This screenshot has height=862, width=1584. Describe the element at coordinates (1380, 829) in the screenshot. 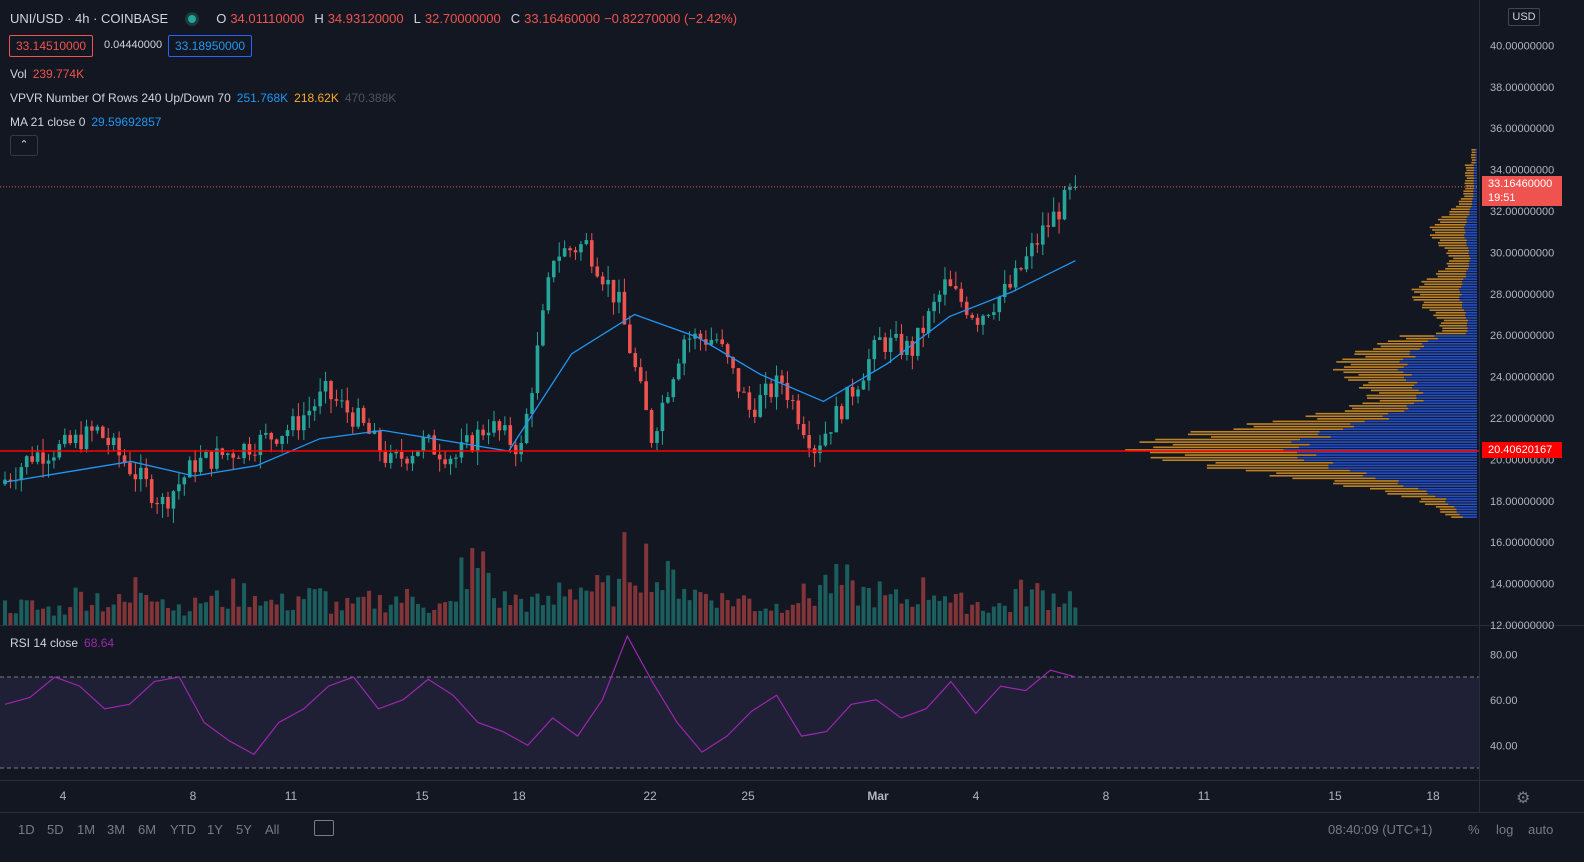

I see `clock: 08:40:09 (UTC+1)` at that location.